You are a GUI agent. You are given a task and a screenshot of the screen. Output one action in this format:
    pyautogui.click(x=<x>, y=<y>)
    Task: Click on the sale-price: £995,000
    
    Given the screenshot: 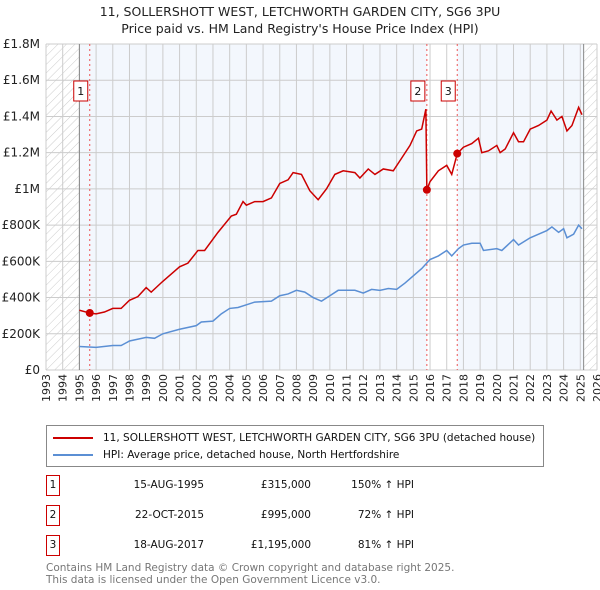 What is the action you would take?
    pyautogui.click(x=285, y=515)
    